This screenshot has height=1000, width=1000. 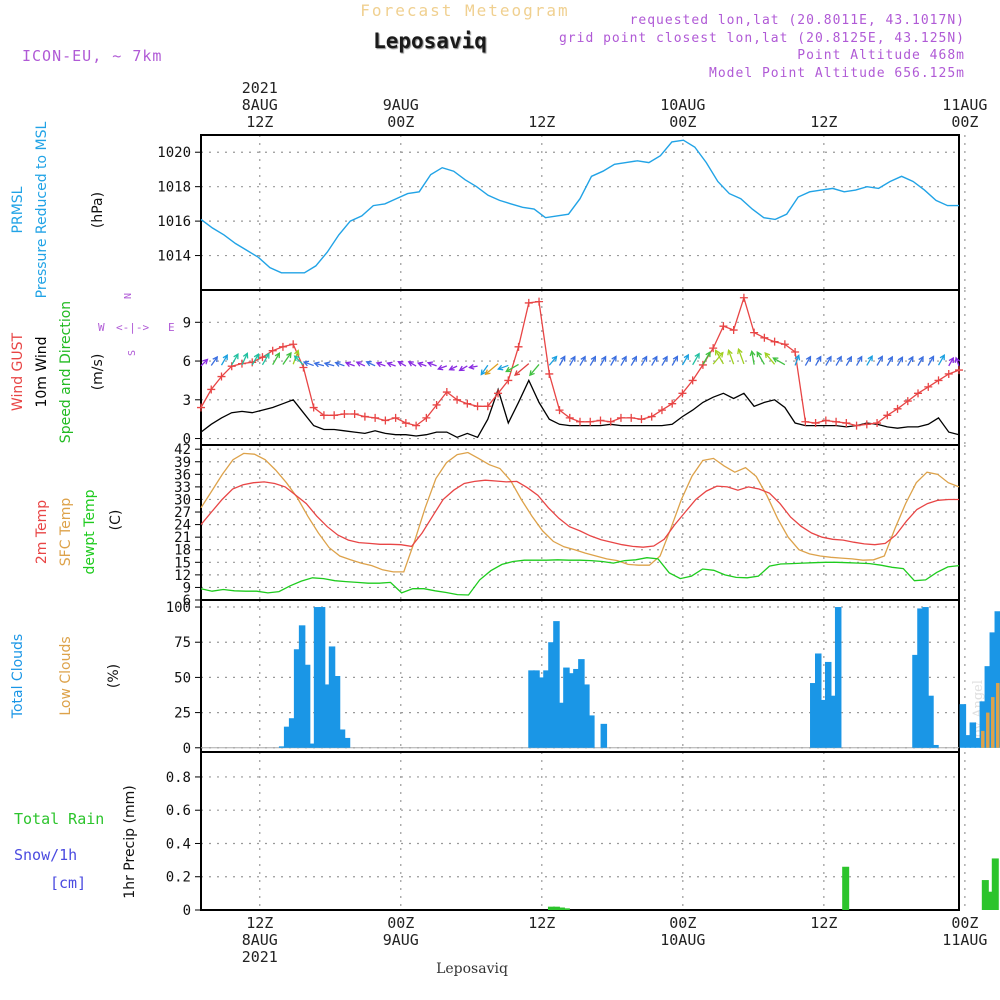 I want to click on y-tick-label: 1016, so click(x=174, y=222).